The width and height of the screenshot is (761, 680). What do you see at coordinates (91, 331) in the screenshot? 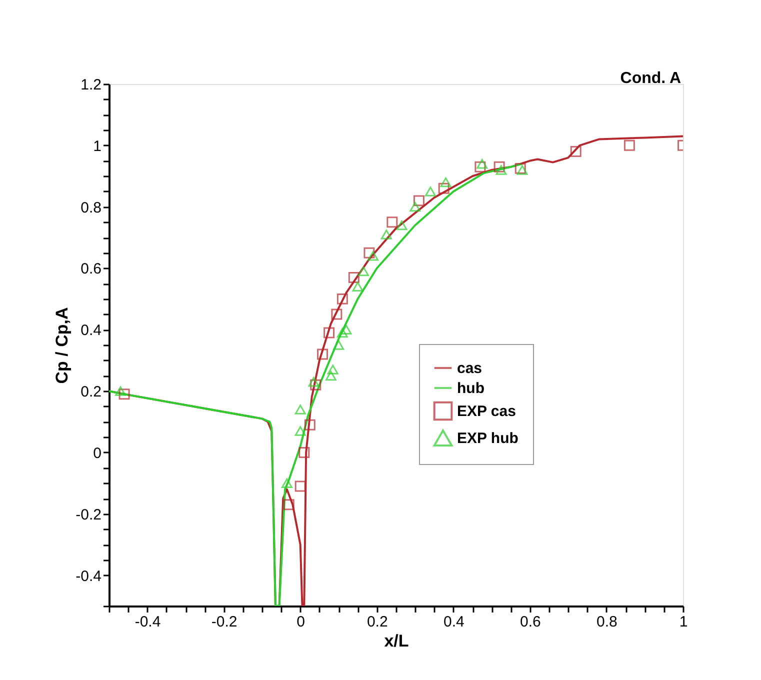
I see `y-tick-label: 0.4` at bounding box center [91, 331].